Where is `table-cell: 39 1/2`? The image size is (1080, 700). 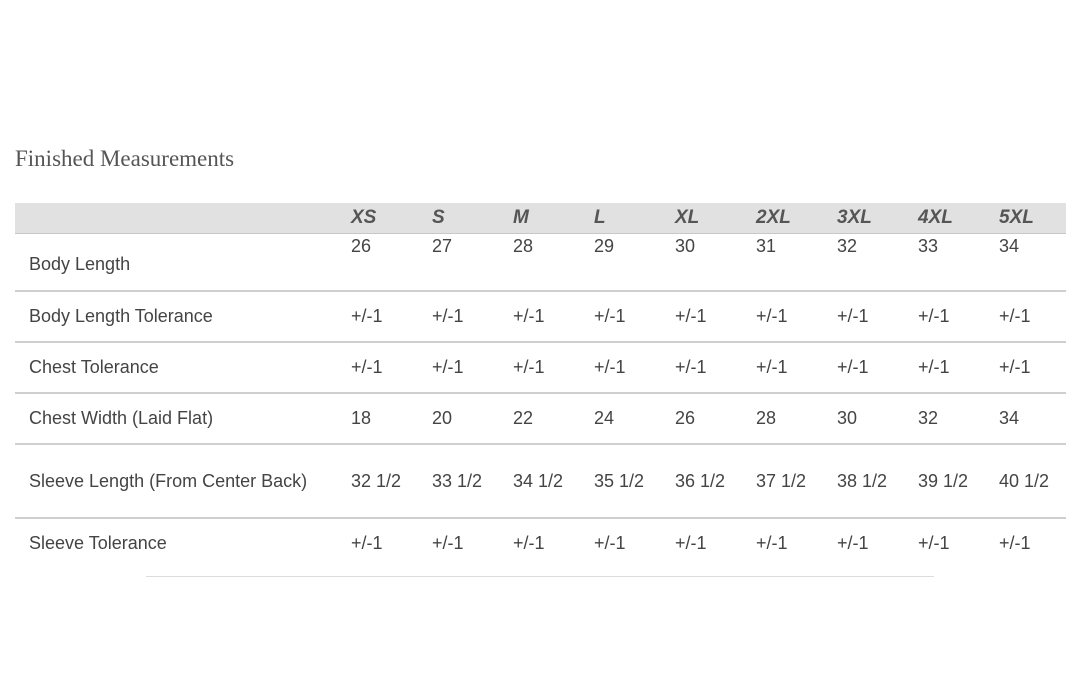
table-cell: 39 1/2 is located at coordinates (944, 481).